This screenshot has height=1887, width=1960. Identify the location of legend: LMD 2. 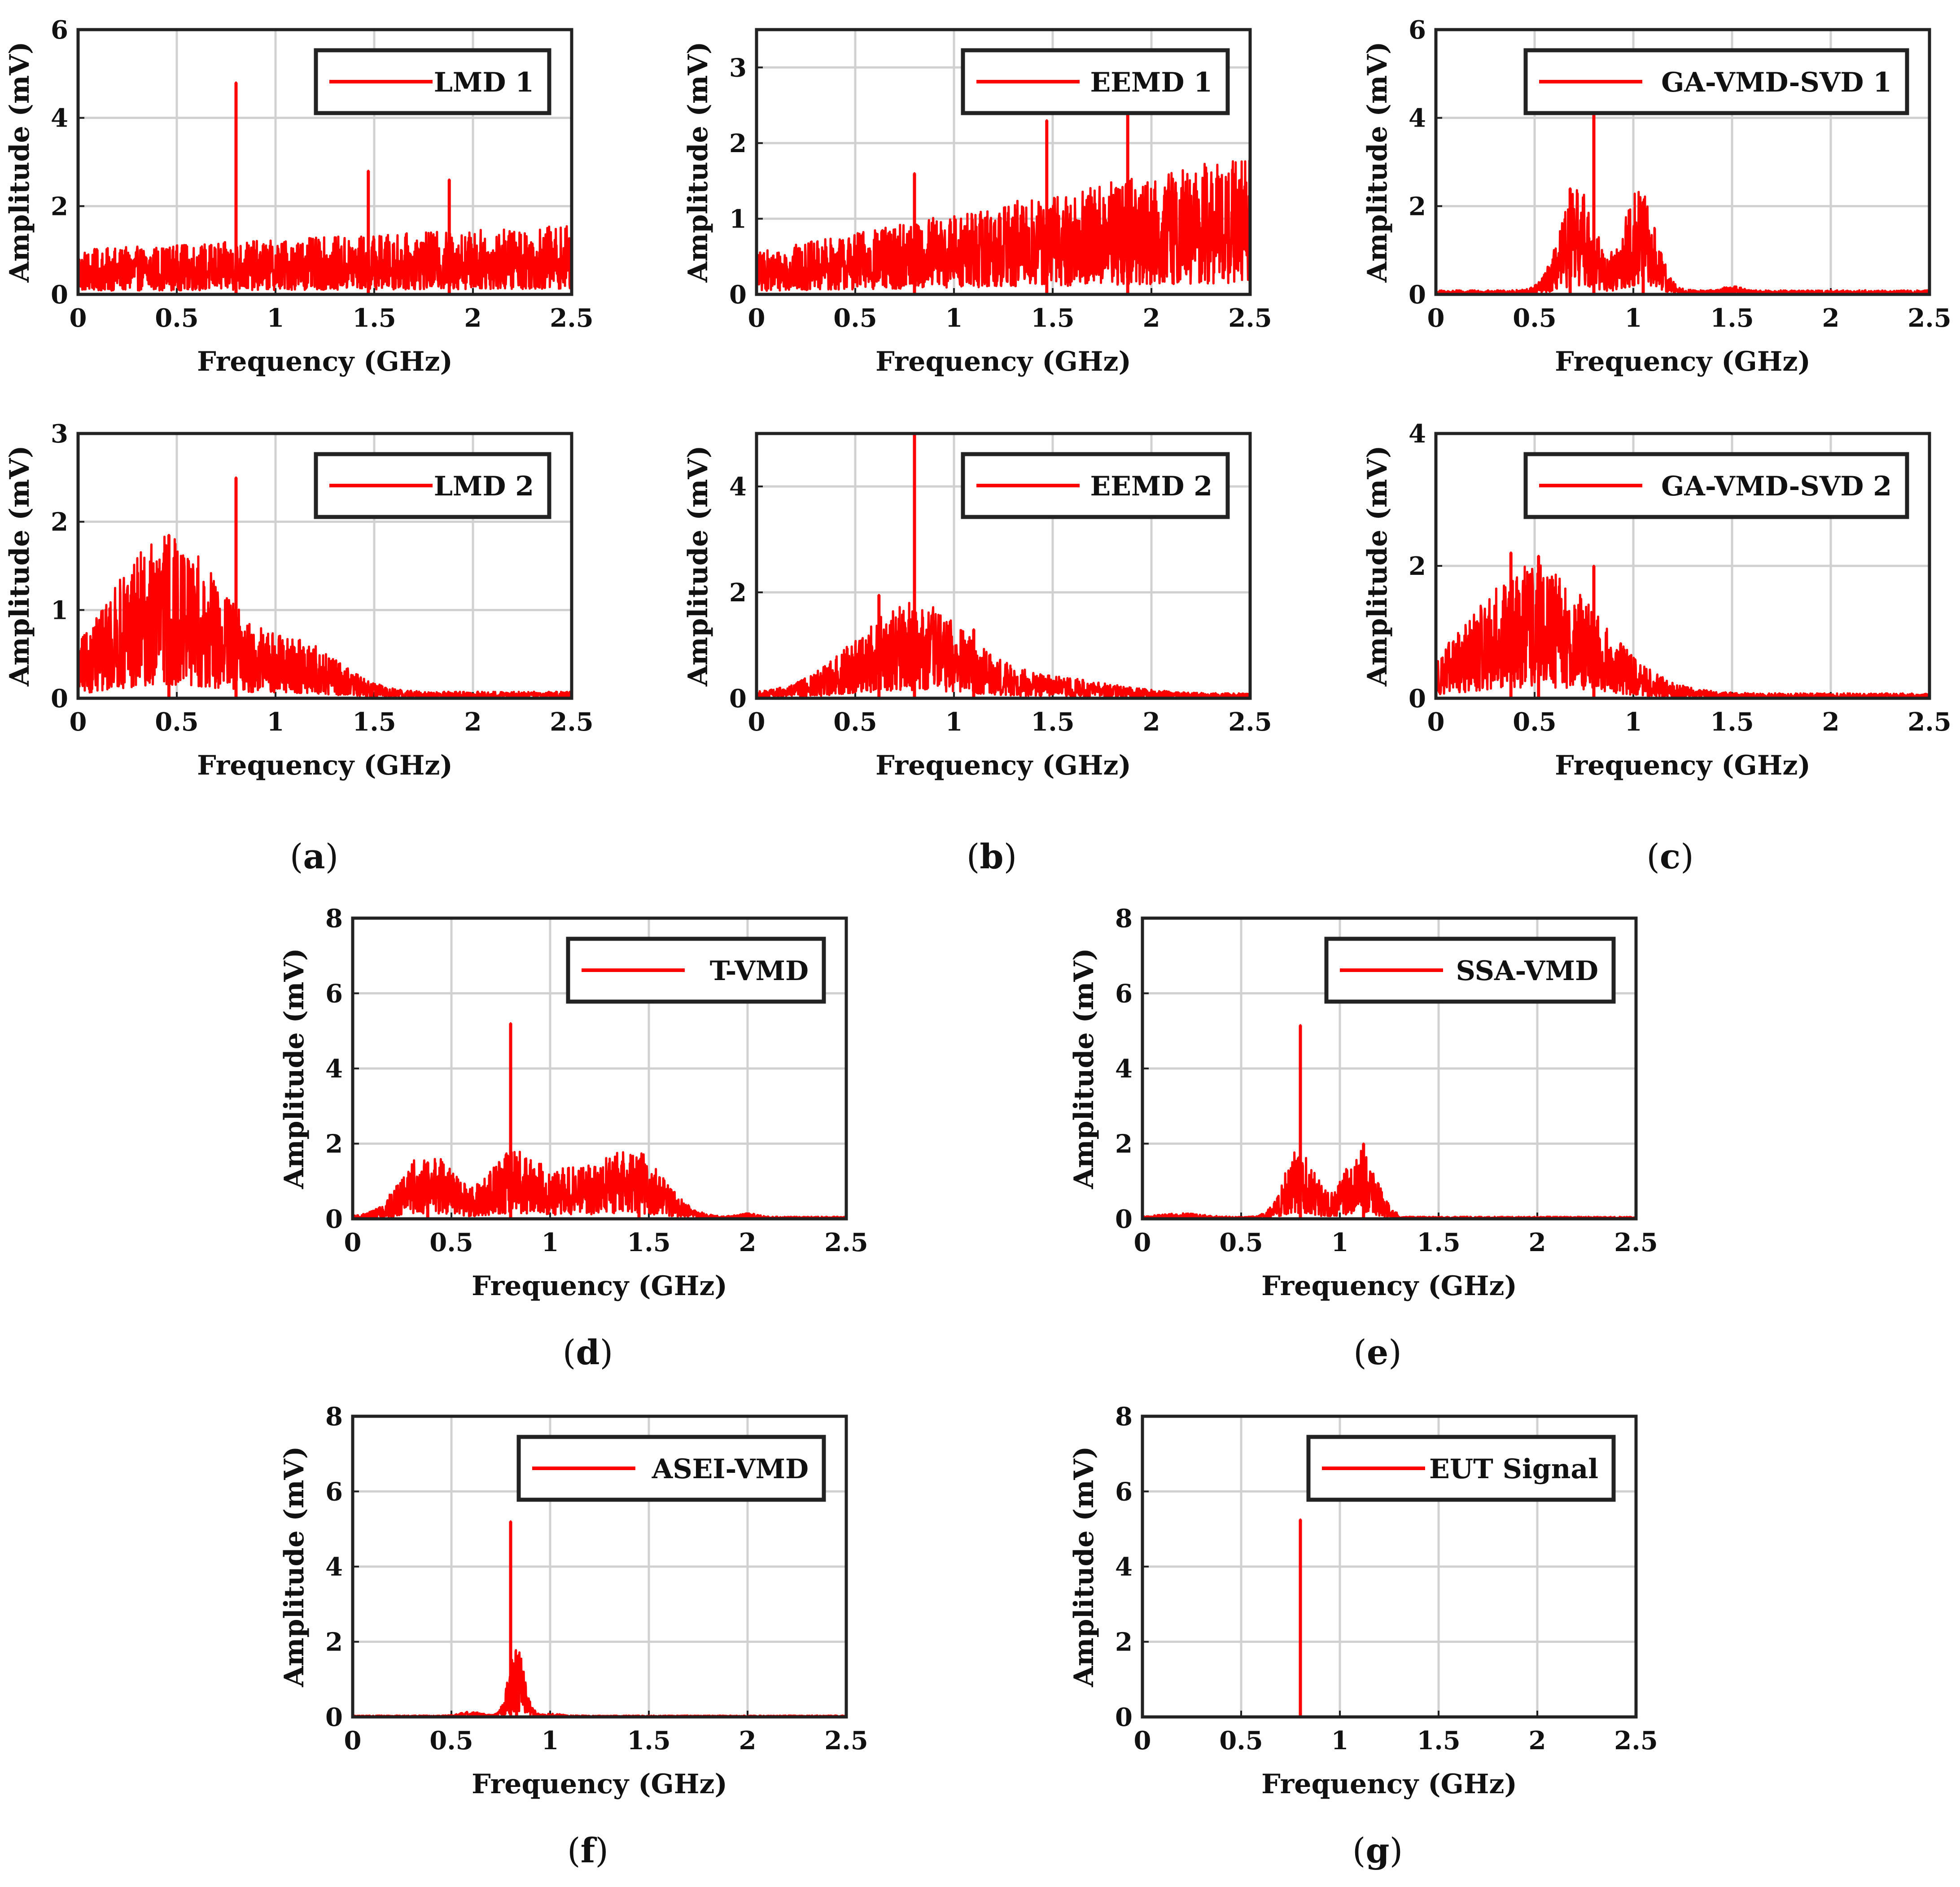
(433, 486).